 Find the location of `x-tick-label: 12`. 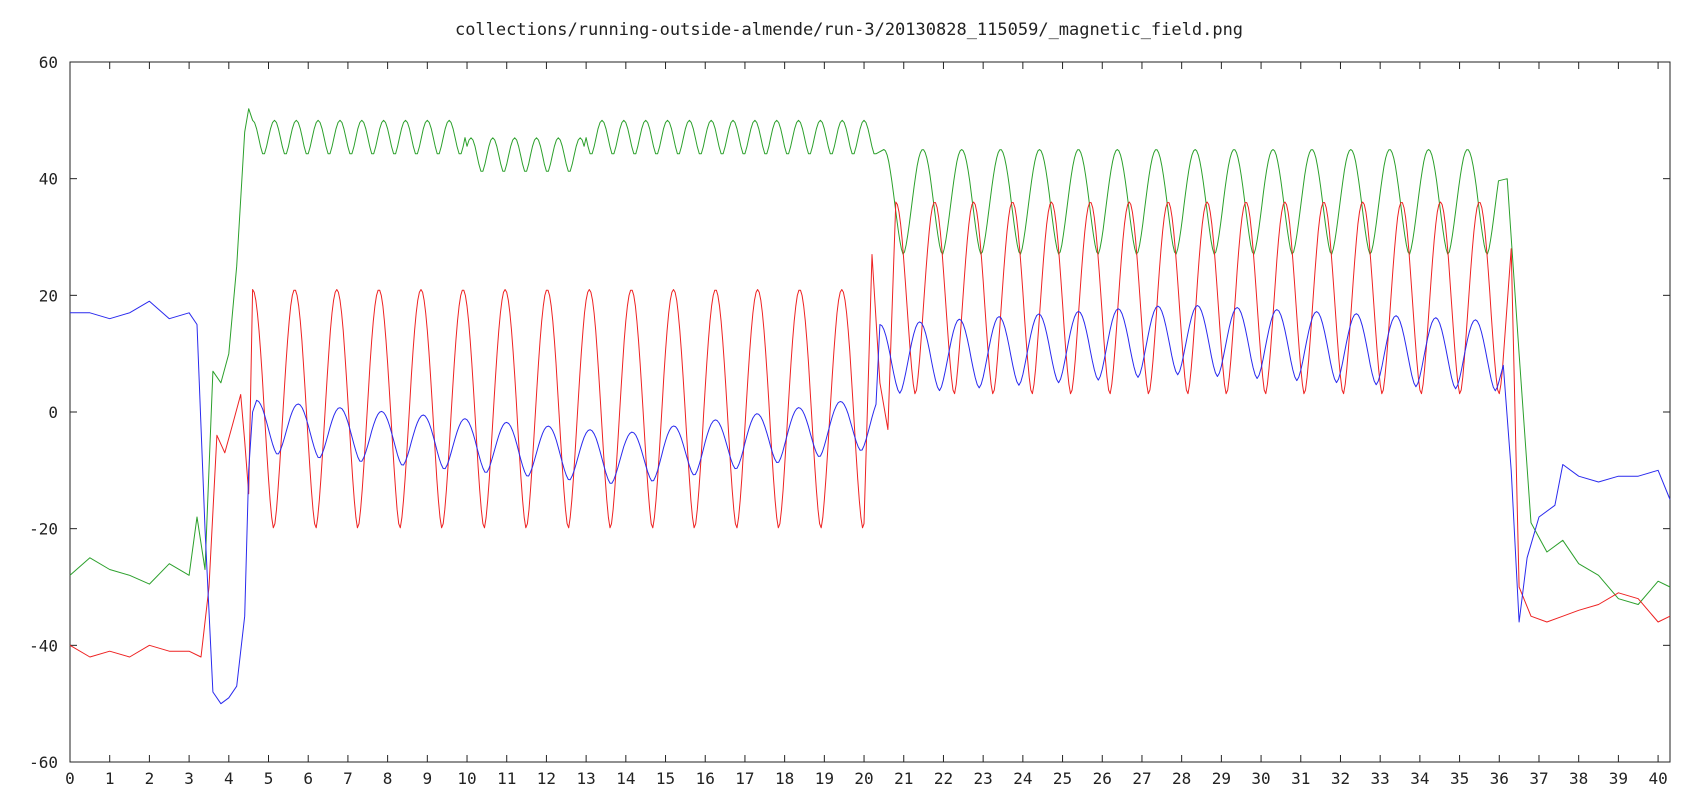

x-tick-label: 12 is located at coordinates (546, 778).